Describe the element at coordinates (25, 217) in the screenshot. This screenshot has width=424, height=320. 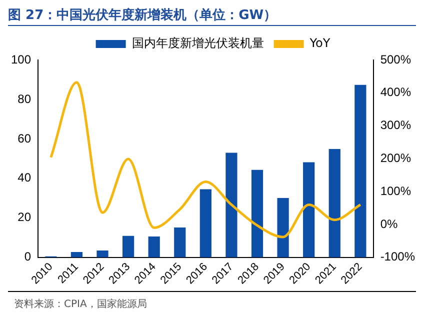
I see `y-tick-label: 20` at that location.